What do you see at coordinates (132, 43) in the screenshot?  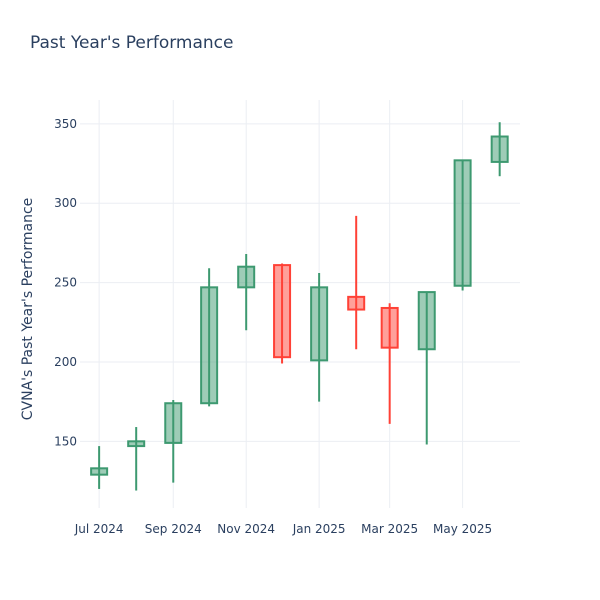 I see `chart-title: Past Year's Performance` at bounding box center [132, 43].